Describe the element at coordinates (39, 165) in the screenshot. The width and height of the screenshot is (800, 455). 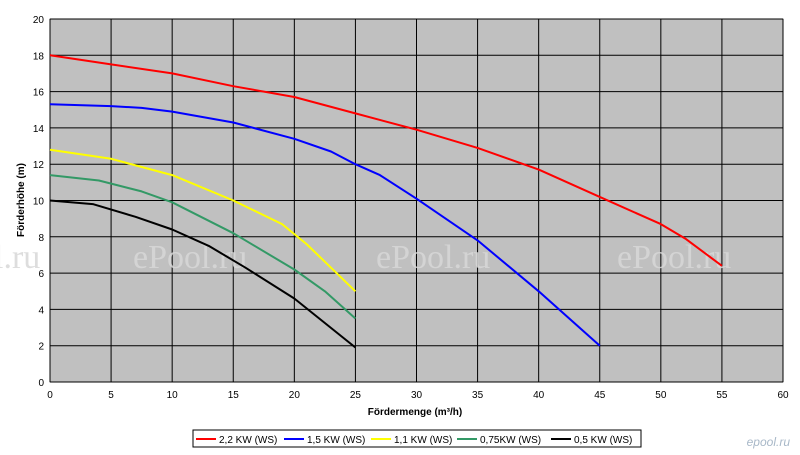
I see `y-tick-label: 12` at that location.